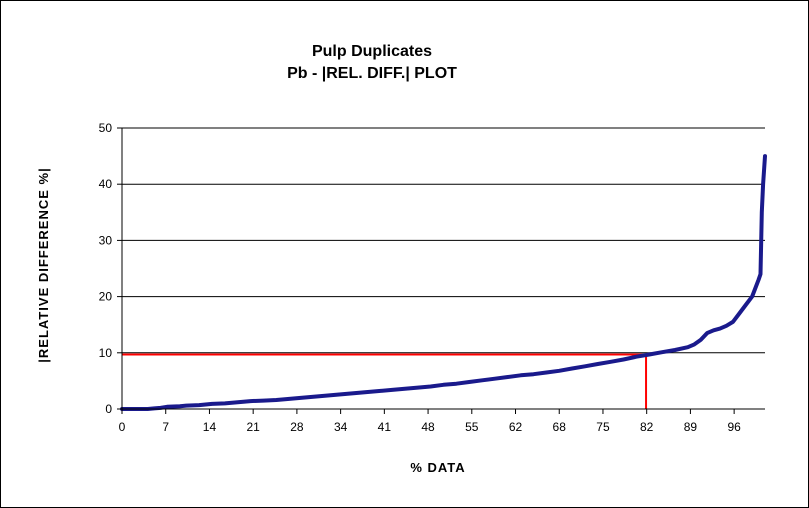 The height and width of the screenshot is (508, 809). What do you see at coordinates (647, 427) in the screenshot?
I see `x-tick-82: 82` at bounding box center [647, 427].